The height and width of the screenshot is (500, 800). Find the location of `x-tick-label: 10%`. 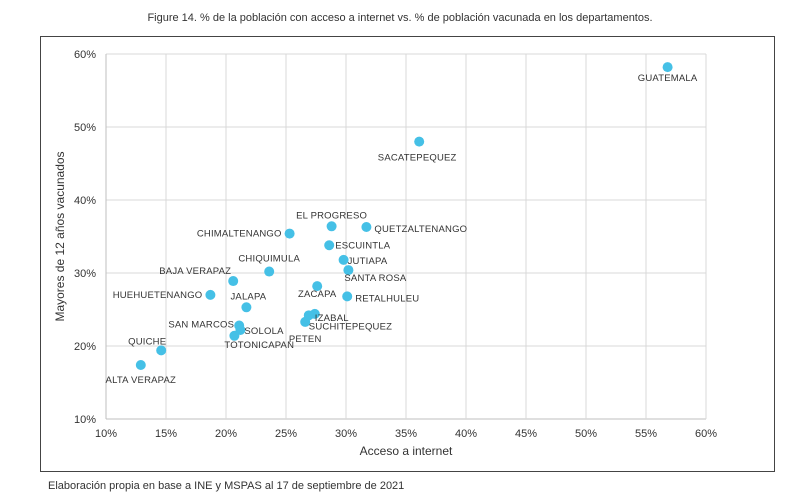

x-tick-label: 10% is located at coordinates (106, 434).